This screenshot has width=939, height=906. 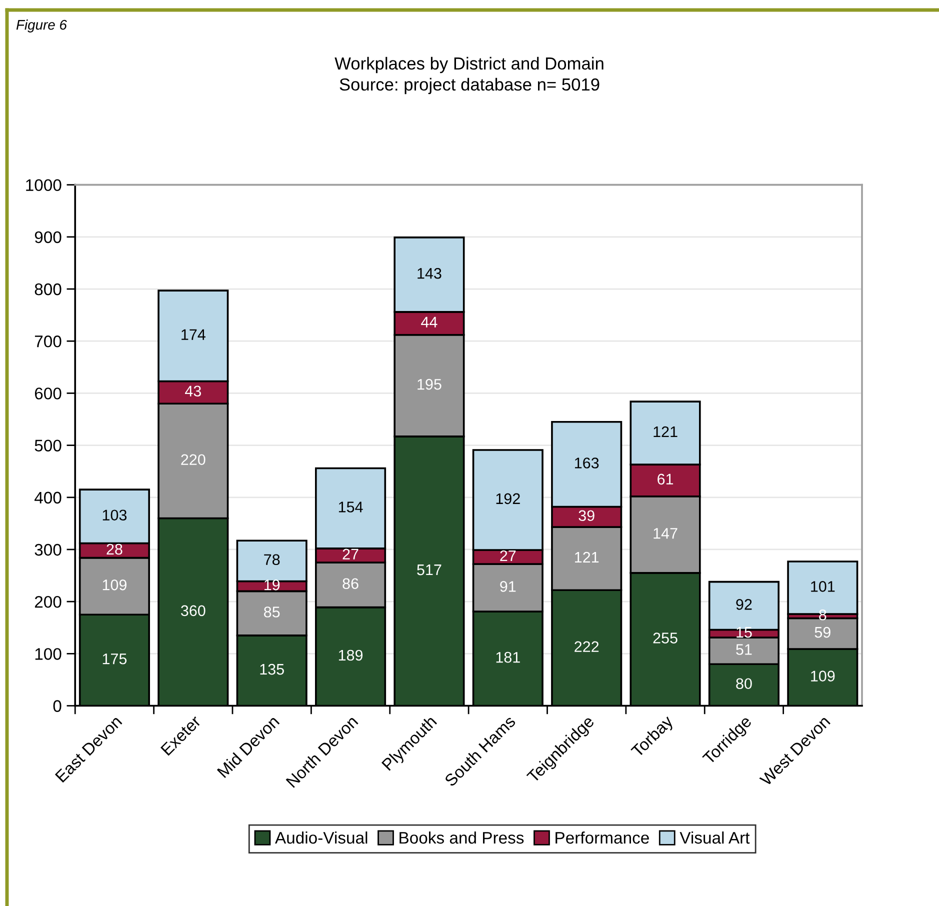 I want to click on data-label: 43, so click(x=193, y=391).